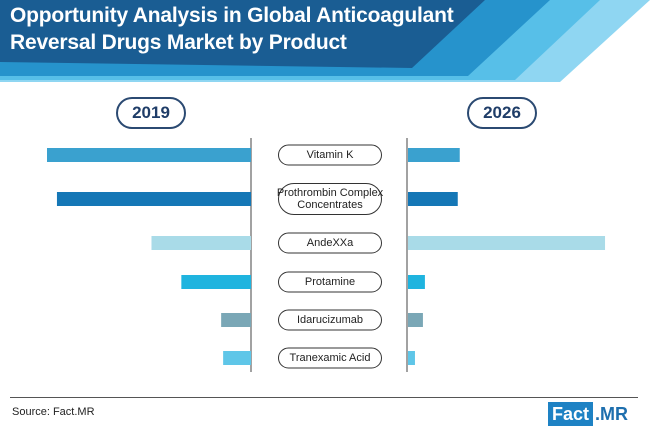 The height and width of the screenshot is (436, 650). Describe the element at coordinates (571, 414) in the screenshot. I see `logo-fact-text: Fact` at that location.